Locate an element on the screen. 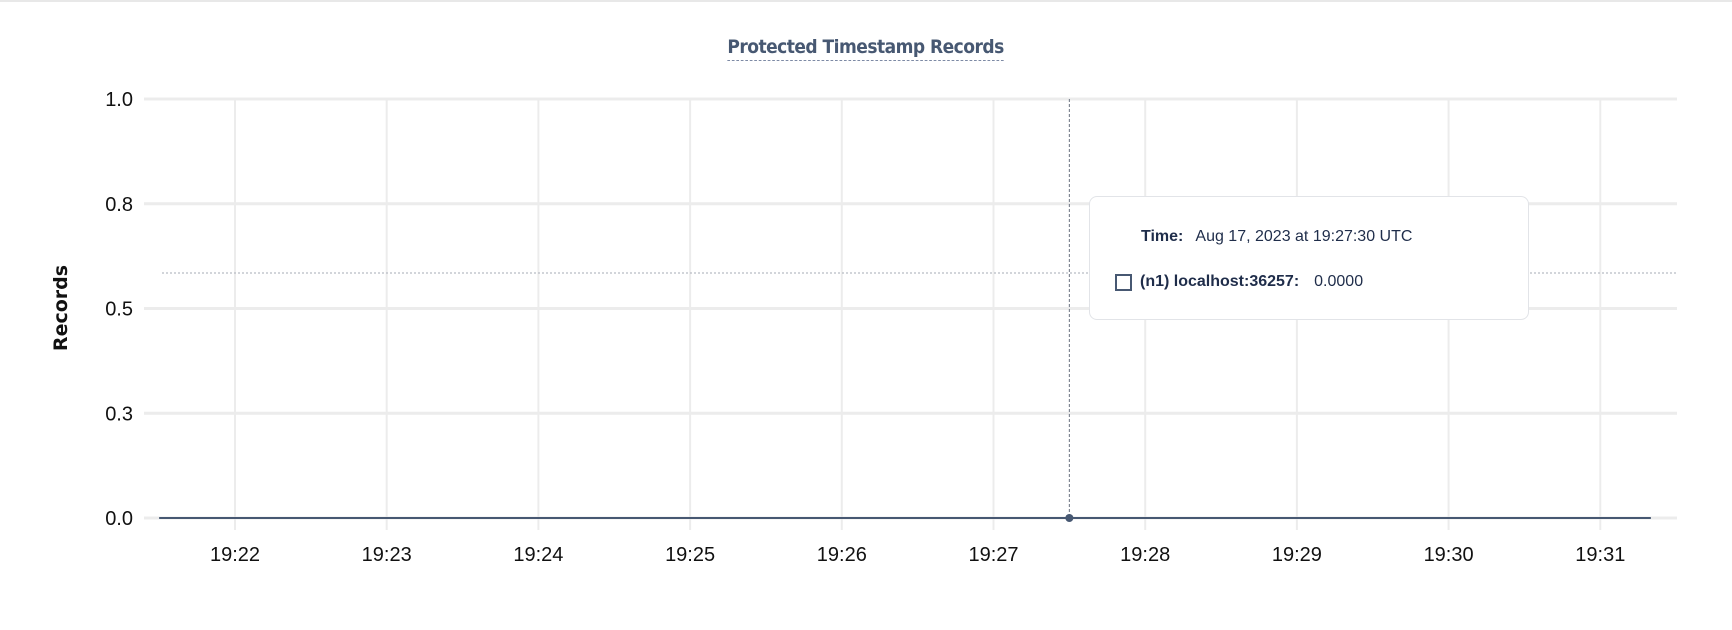 Image resolution: width=1732 pixels, height=630 pixels. x-tick-label: 19:29 is located at coordinates (1297, 555).